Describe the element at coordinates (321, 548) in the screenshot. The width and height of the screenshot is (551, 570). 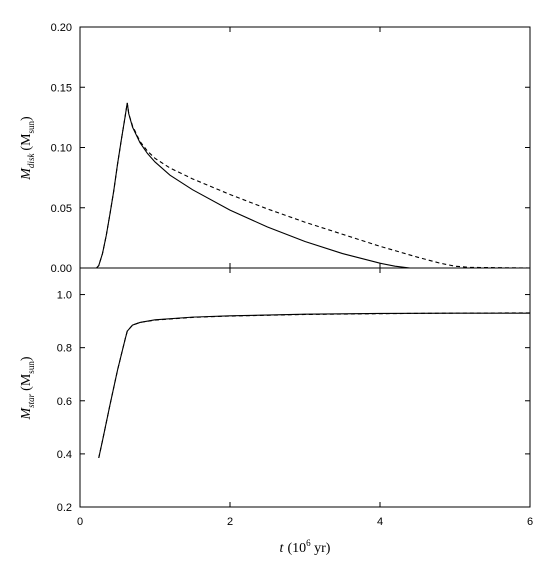
I see `x-rest: yr)` at that location.